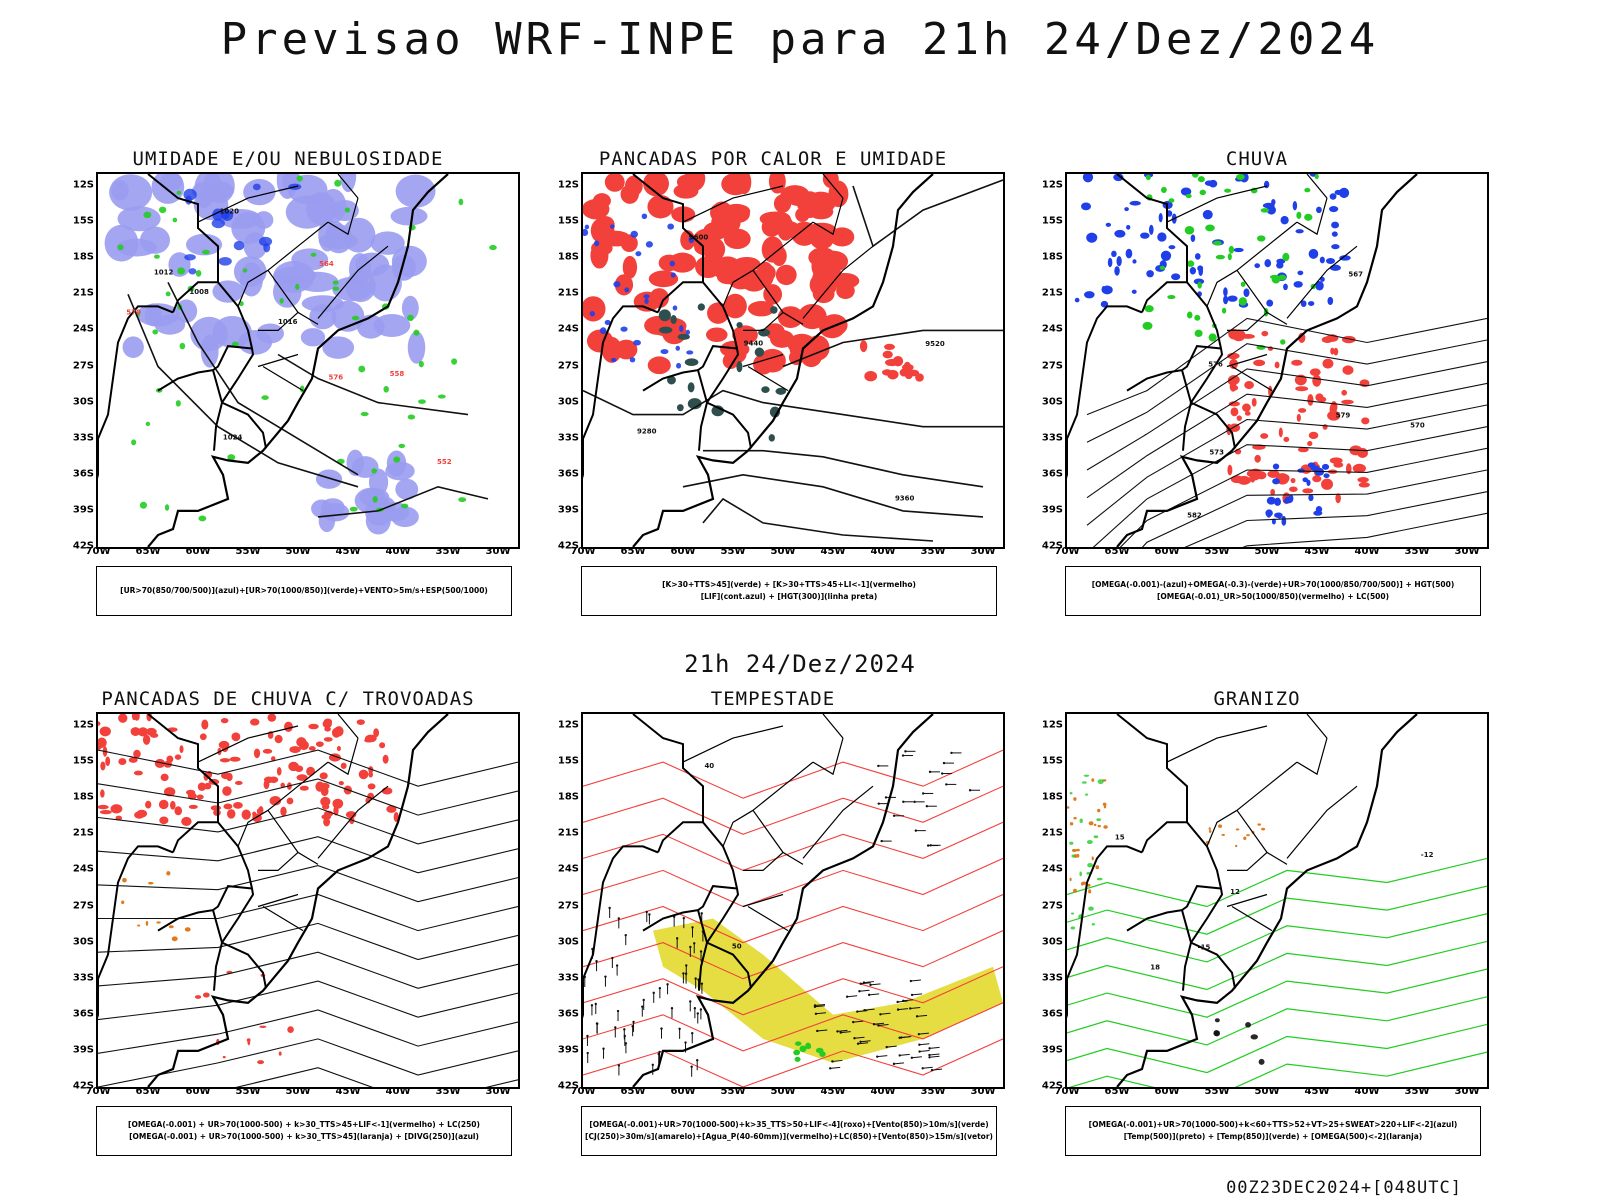 Image resolution: width=1600 pixels, height=1200 pixels. Describe the element at coordinates (800, 664) in the screenshot. I see `forecast-time-label: 21h 24/Dez/2024` at that location.